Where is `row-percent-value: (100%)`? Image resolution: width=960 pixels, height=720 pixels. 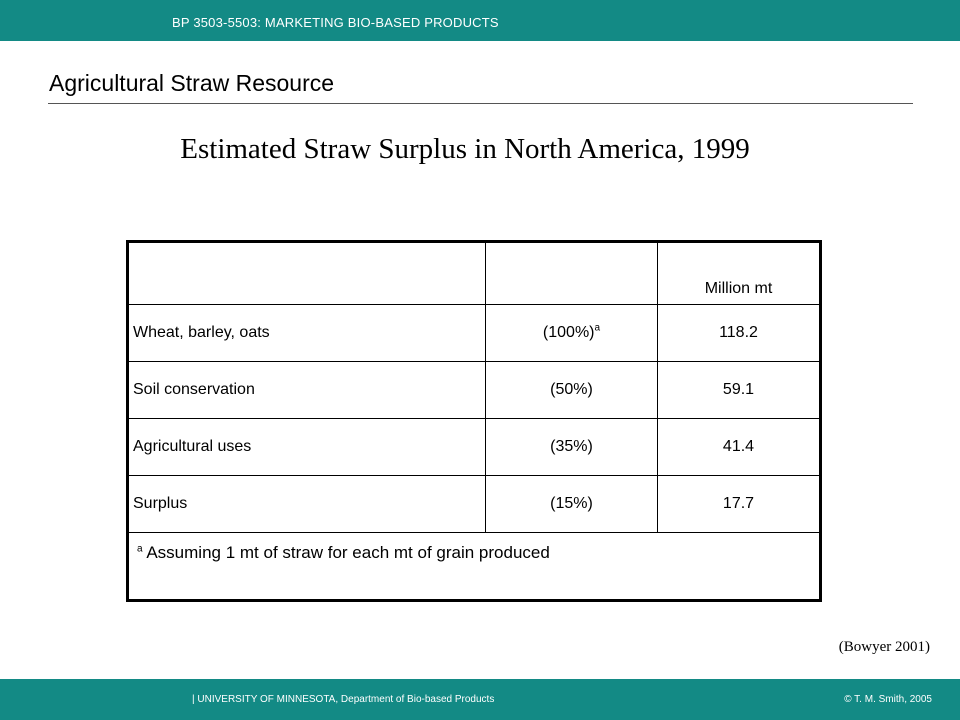
row-percent-value: (100%) is located at coordinates (568, 332).